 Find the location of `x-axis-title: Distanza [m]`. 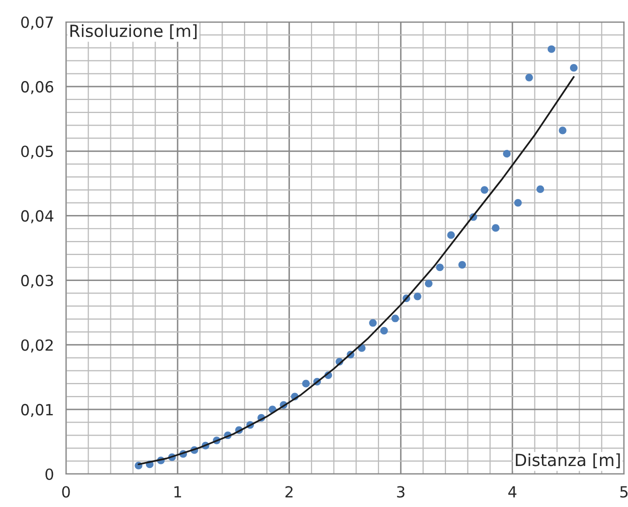

x-axis-title: Distanza [m] is located at coordinates (568, 460).